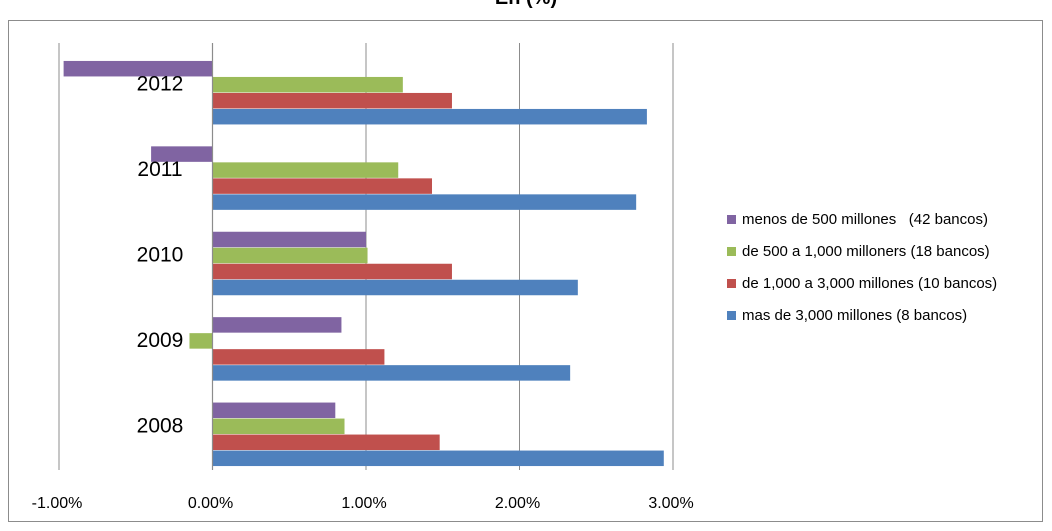 The image size is (1052, 531). I want to click on legend-label: mas de 3,000 millones (8 bancos), so click(855, 315).